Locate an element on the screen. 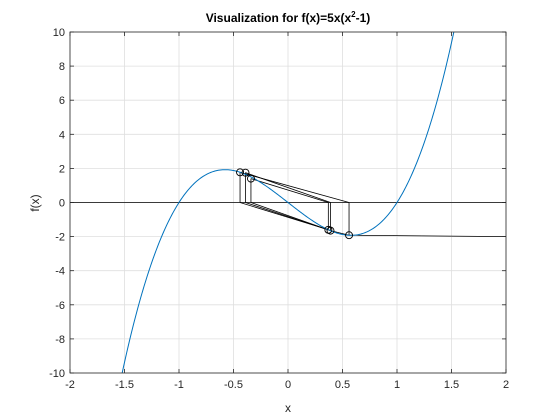 The image size is (560, 420). y-tick-label: 0 is located at coordinates (62, 204).